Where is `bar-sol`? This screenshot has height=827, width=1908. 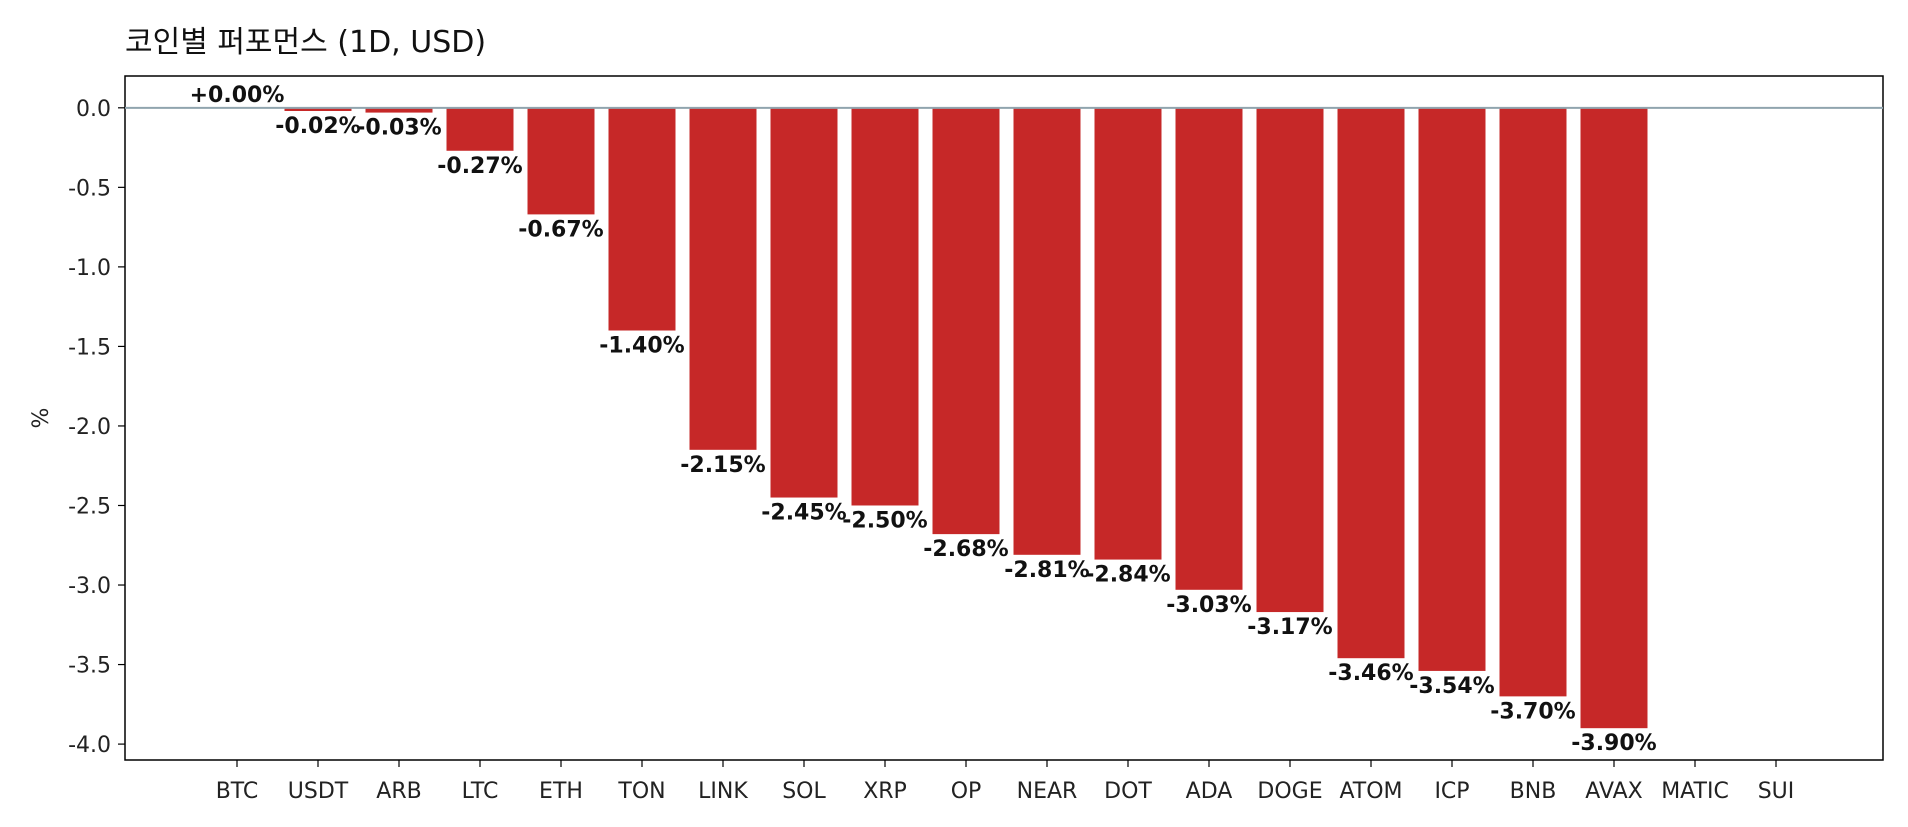 bar-sol is located at coordinates (804, 302).